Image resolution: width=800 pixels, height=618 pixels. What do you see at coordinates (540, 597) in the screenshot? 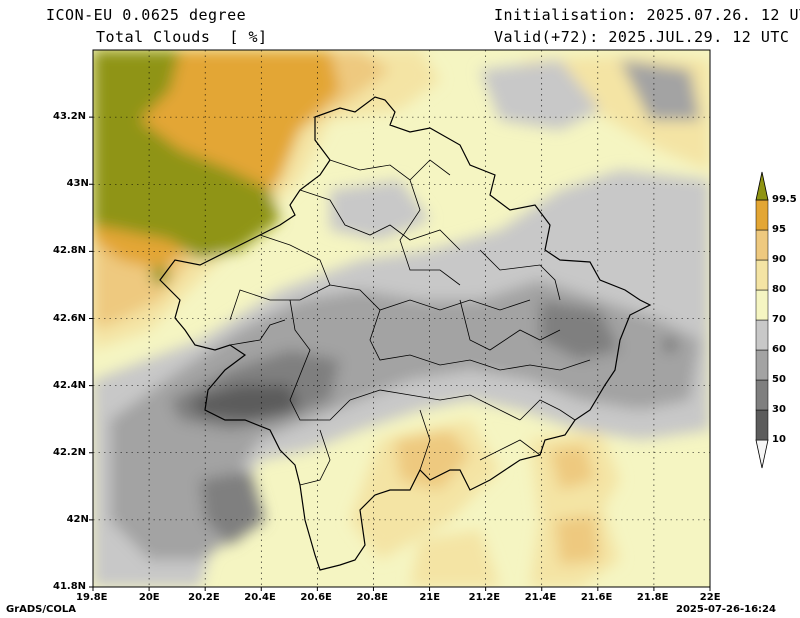
I see `x-tick-label: 21.4E` at bounding box center [540, 597].